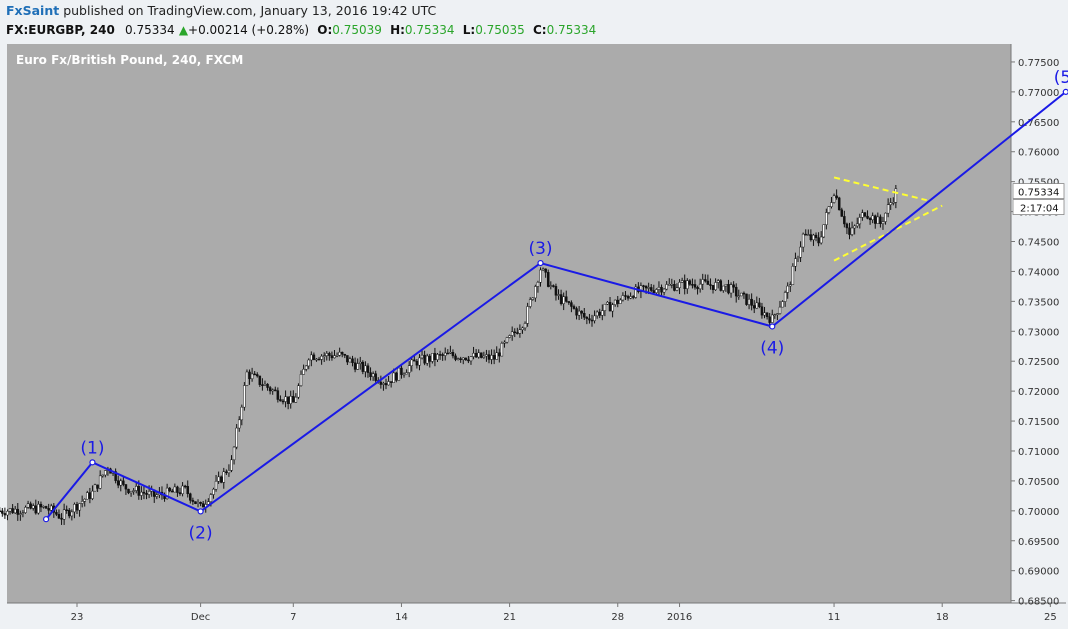 The image size is (1068, 629). I want to click on high-value: 0.75334, so click(429, 30).